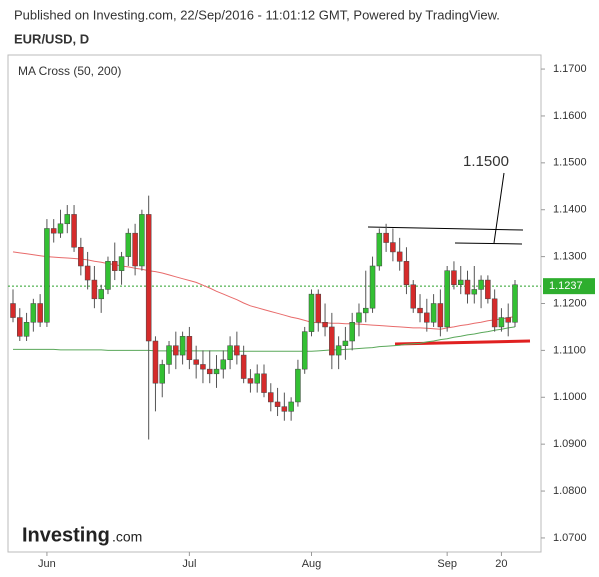 This screenshot has height=577, width=599. What do you see at coordinates (51, 38) in the screenshot?
I see `chart-title: EUR/USD, D` at bounding box center [51, 38].